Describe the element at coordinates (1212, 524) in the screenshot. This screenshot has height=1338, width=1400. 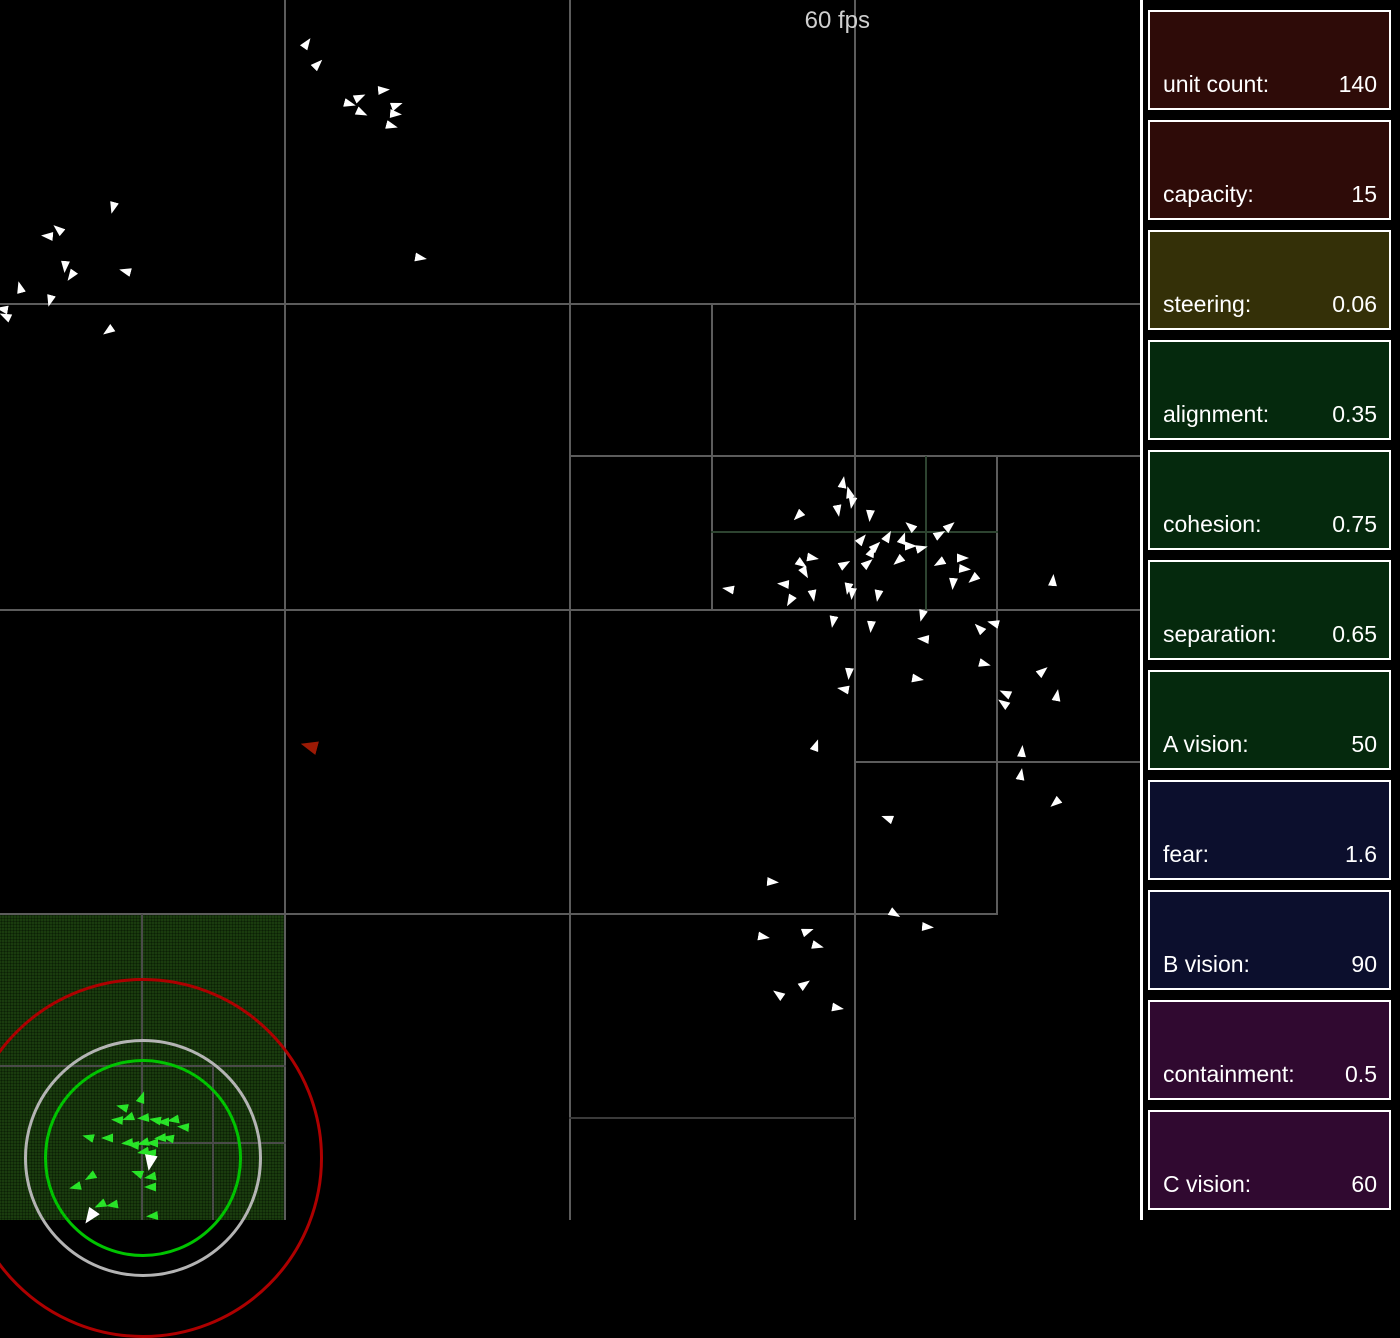
I see `panel-label: cohesion:` at that location.